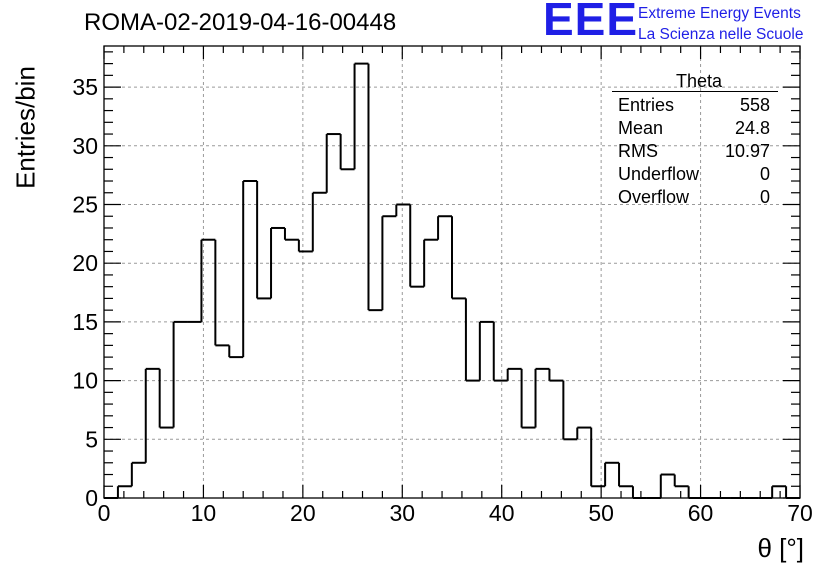  I want to click on stats-value: 10.97, so click(747, 151).